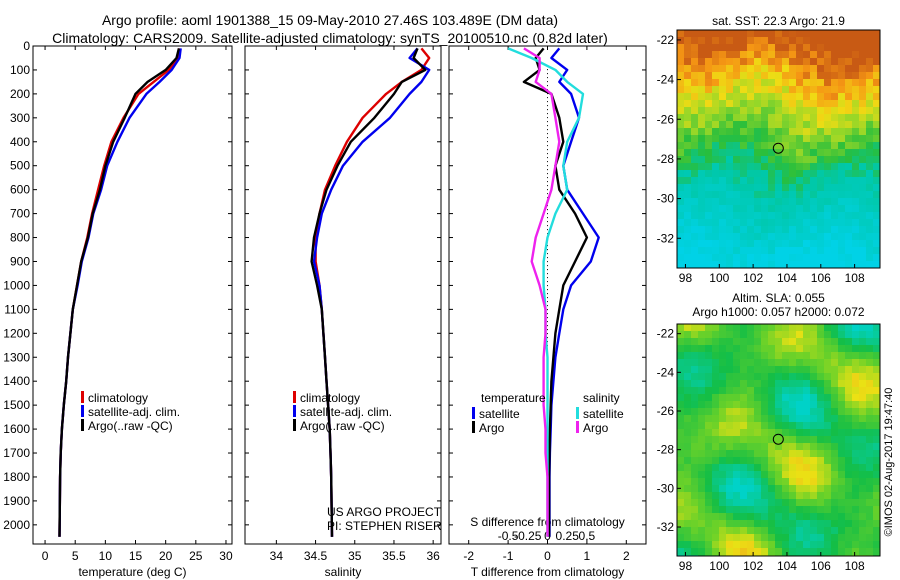 The image size is (900, 580). What do you see at coordinates (753, 566) in the screenshot?
I see `map-x-tick-label: 102` at bounding box center [753, 566].